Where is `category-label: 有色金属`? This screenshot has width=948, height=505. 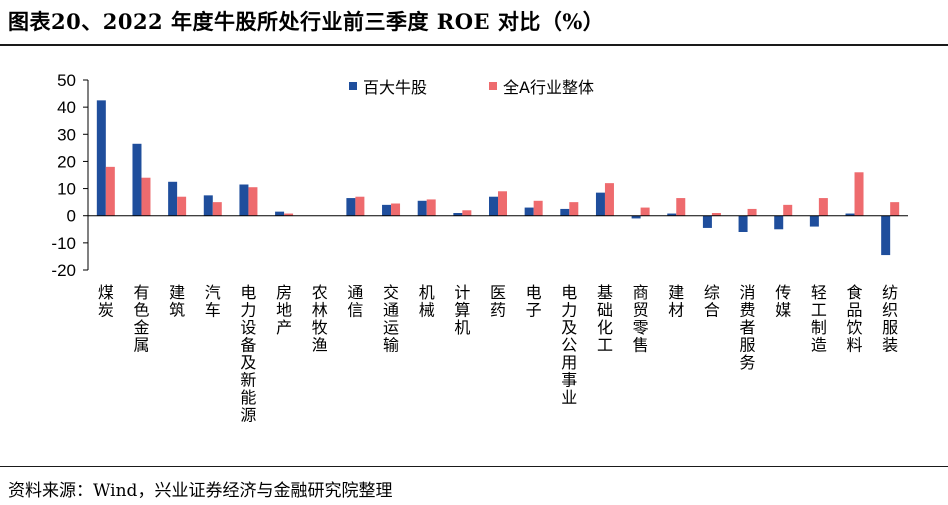
category-label: 有色金属 is located at coordinates (141, 319).